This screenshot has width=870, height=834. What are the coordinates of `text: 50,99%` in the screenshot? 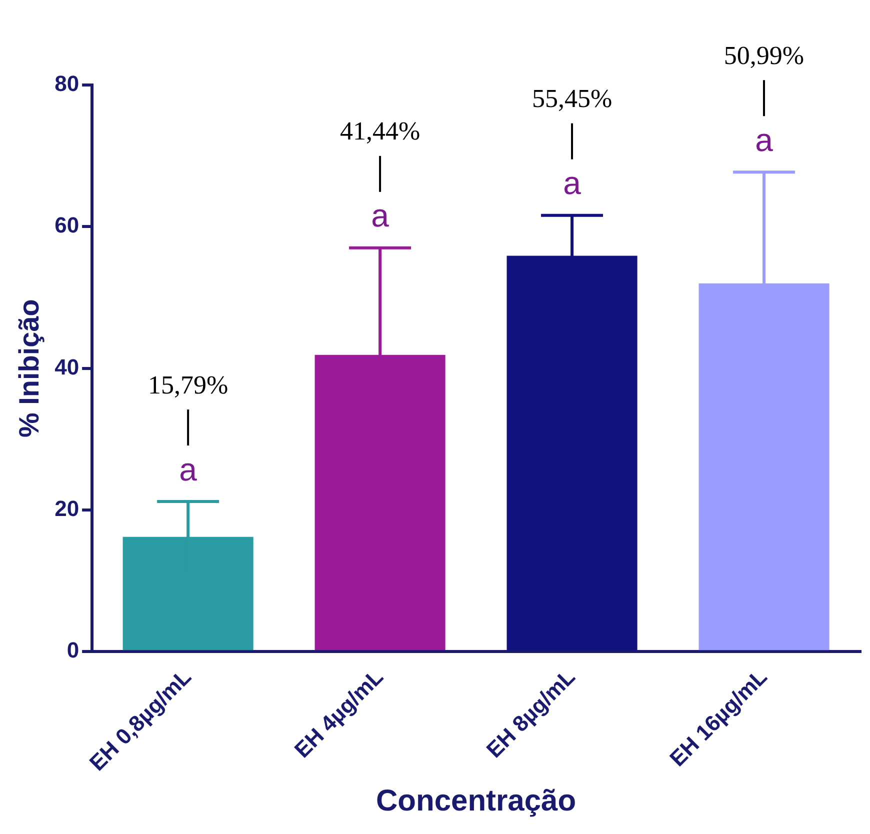 It's located at (764, 55).